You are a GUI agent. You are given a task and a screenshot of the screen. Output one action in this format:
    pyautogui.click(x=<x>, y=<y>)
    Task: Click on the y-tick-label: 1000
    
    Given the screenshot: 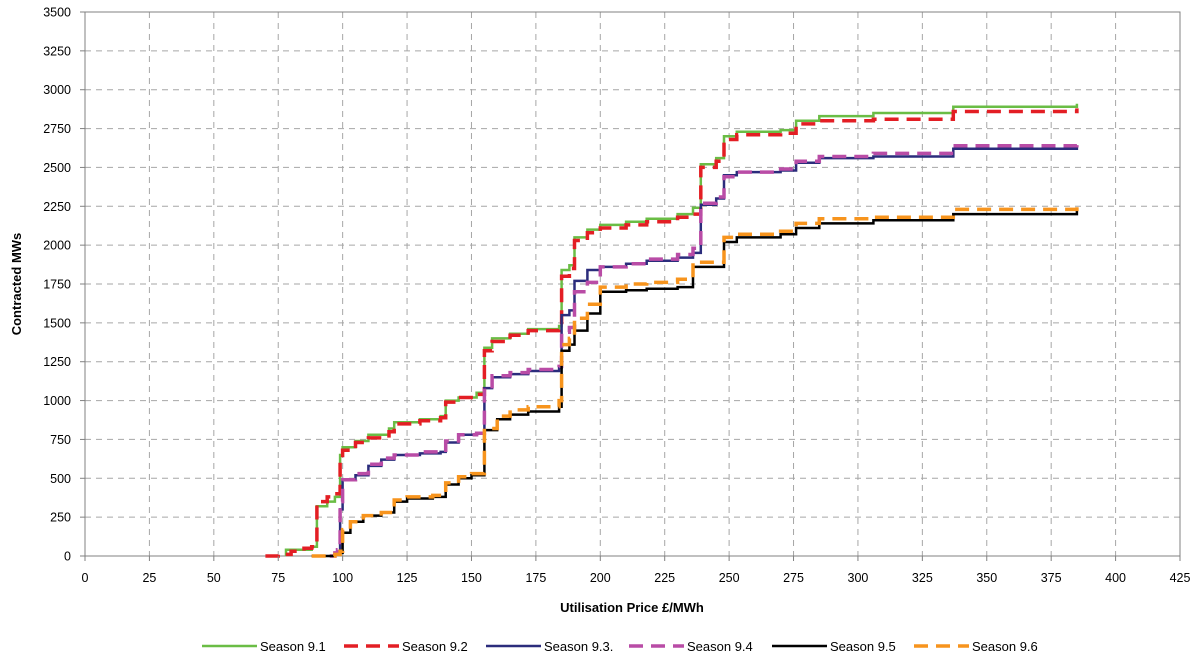 What is the action you would take?
    pyautogui.click(x=57, y=401)
    